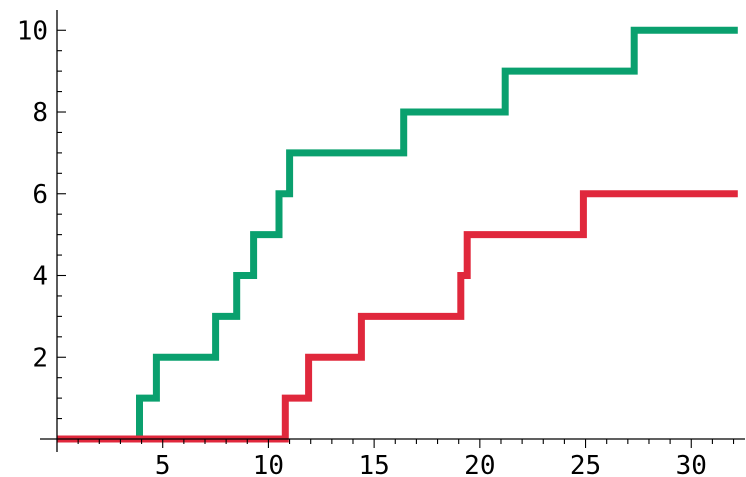 This screenshot has width=746, height=477. Describe the element at coordinates (40, 113) in the screenshot. I see `y-tick-label: 8` at that location.